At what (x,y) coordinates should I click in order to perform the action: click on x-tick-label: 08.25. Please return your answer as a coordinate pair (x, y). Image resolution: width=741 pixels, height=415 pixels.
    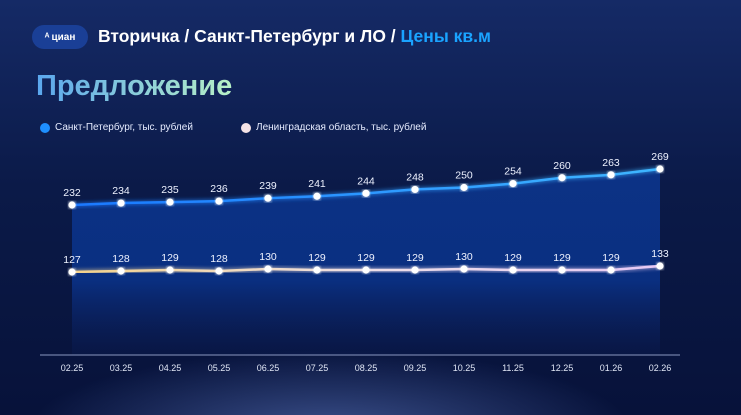
    Looking at the image, I should click on (366, 368).